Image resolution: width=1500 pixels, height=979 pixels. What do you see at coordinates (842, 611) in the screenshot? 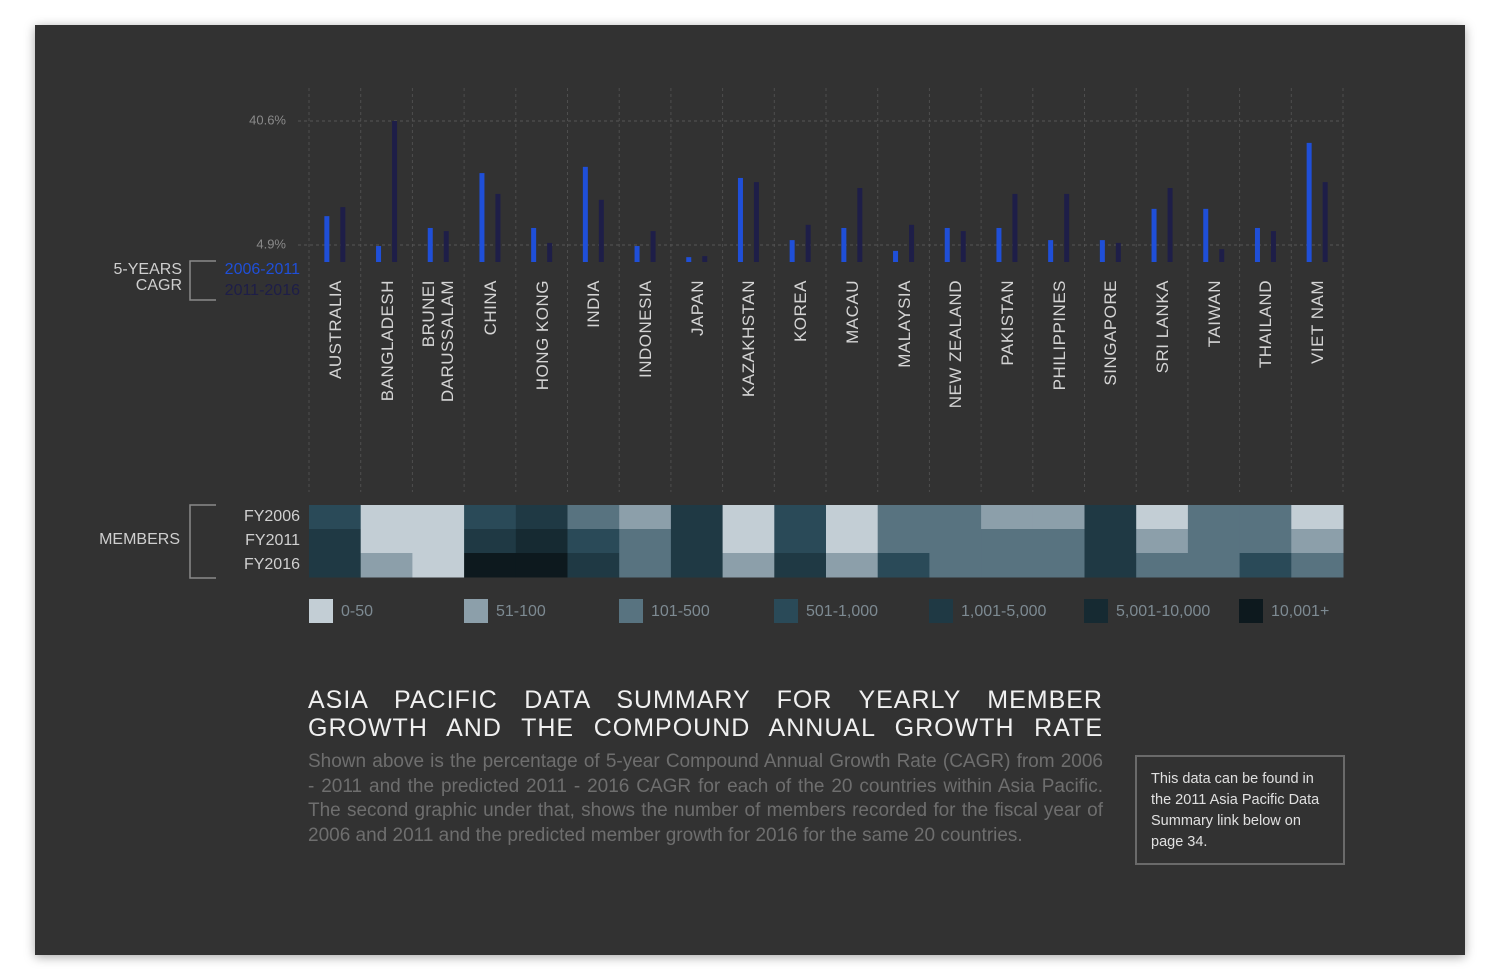
I see `legend-label: 501-1,000` at bounding box center [842, 611].